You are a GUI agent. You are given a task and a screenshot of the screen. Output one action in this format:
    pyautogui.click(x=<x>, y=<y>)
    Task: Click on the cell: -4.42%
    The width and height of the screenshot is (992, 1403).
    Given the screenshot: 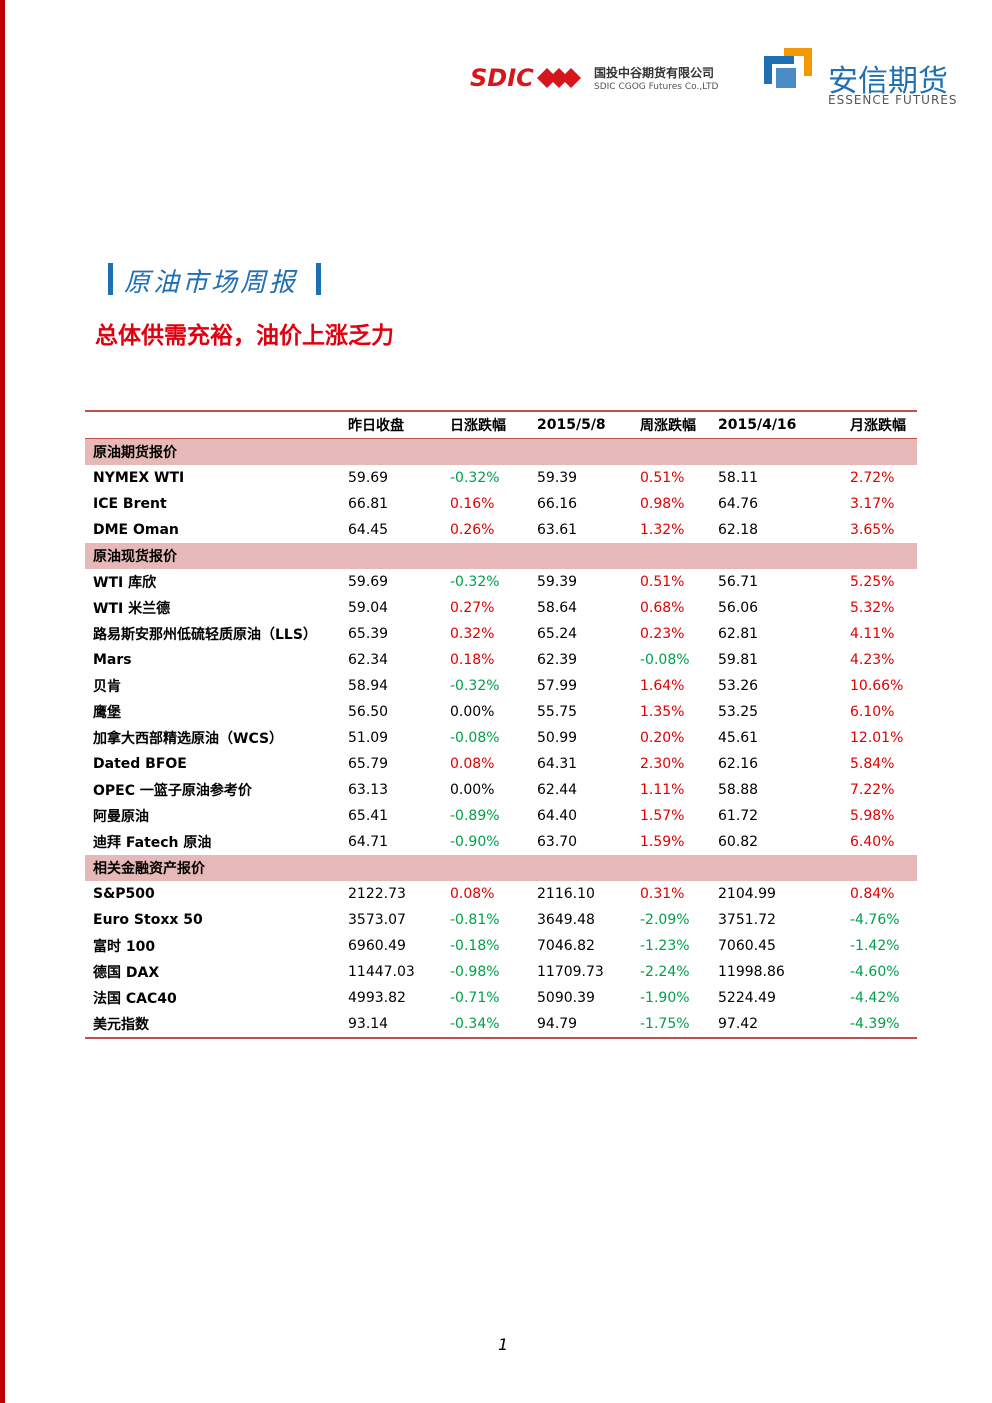 What is the action you would take?
    pyautogui.click(x=875, y=998)
    